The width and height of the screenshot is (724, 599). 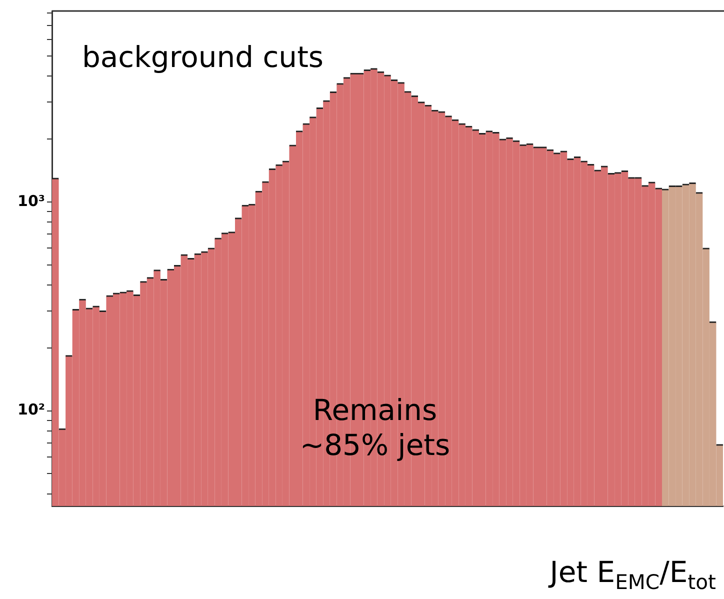 I want to click on y-tick-label: 10³, so click(x=31, y=201).